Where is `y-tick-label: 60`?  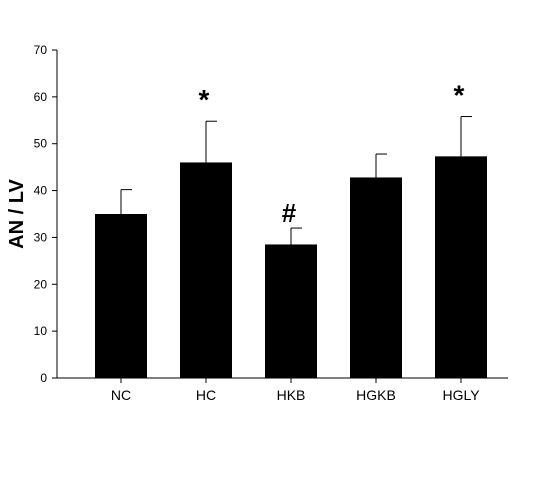
y-tick-label: 60 is located at coordinates (41, 97).